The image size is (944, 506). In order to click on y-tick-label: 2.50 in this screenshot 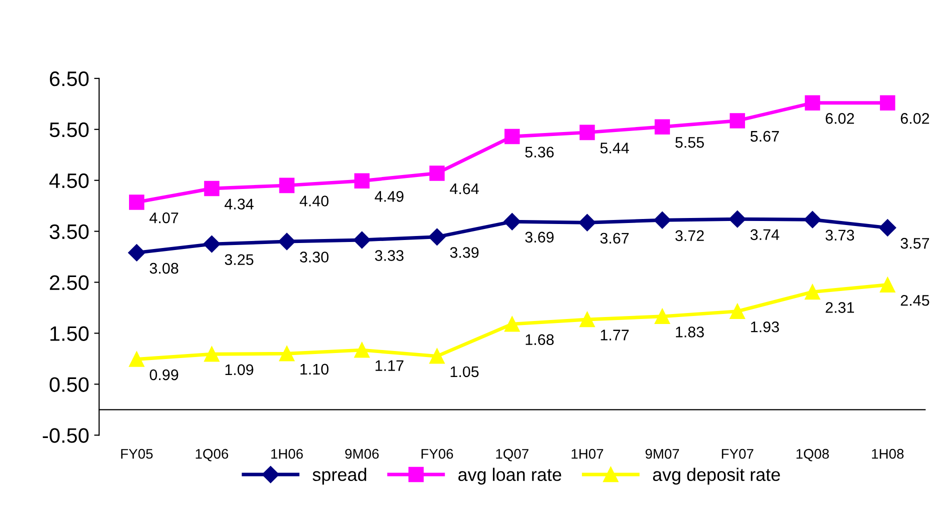, I will do `click(69, 282)`.